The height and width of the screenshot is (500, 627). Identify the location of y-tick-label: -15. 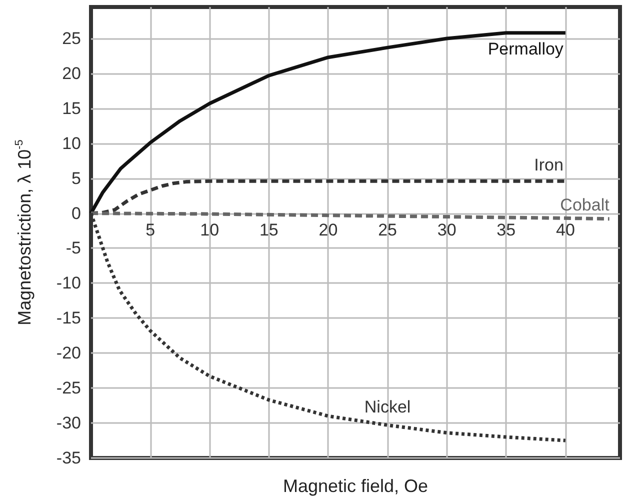
(68, 318).